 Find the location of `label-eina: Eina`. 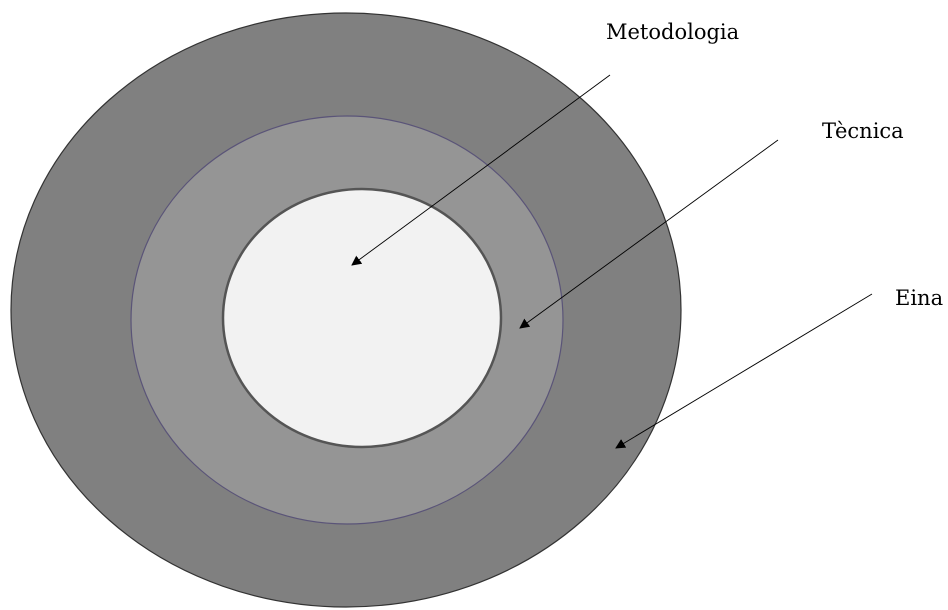

label-eina: Eina is located at coordinates (919, 298).